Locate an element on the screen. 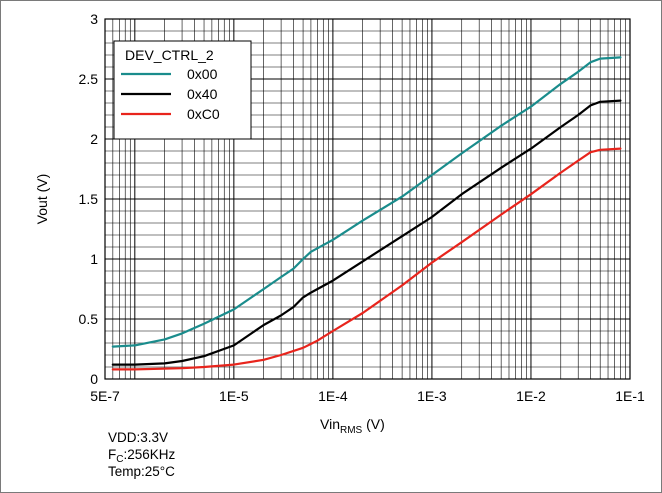 This screenshot has width=662, height=493. condition-fc-sub: C is located at coordinates (119, 459).